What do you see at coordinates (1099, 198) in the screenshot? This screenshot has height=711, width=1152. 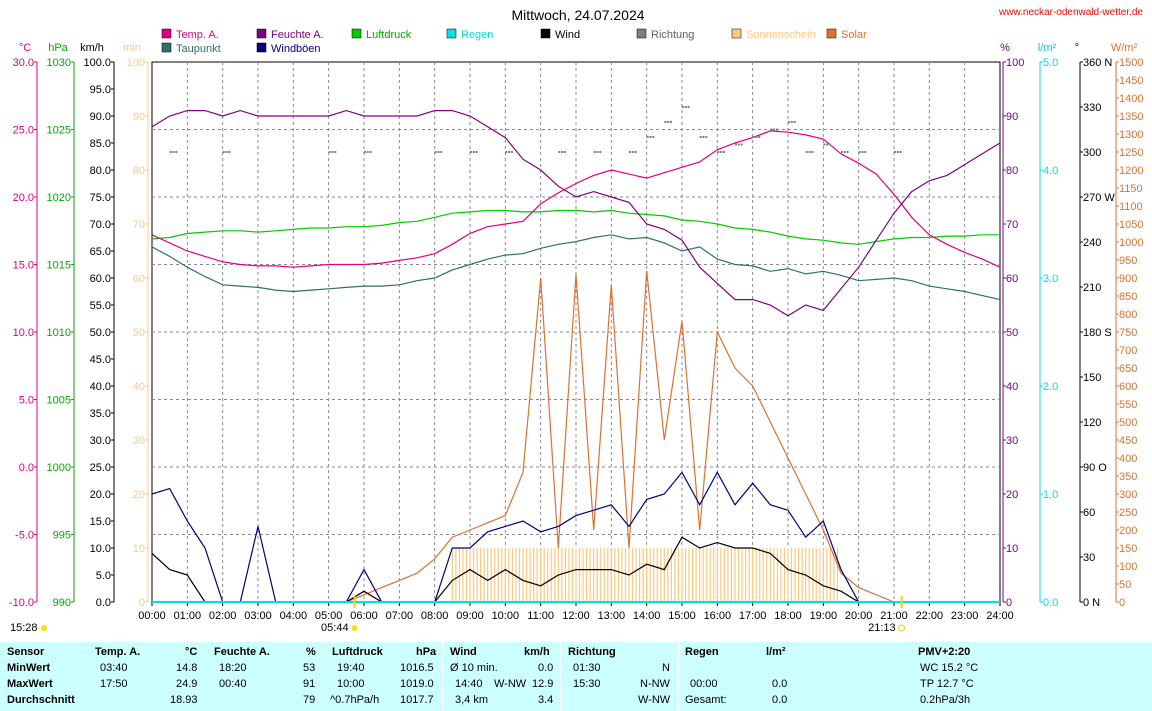 I see `axis-label-dir: 270 W` at bounding box center [1099, 198].